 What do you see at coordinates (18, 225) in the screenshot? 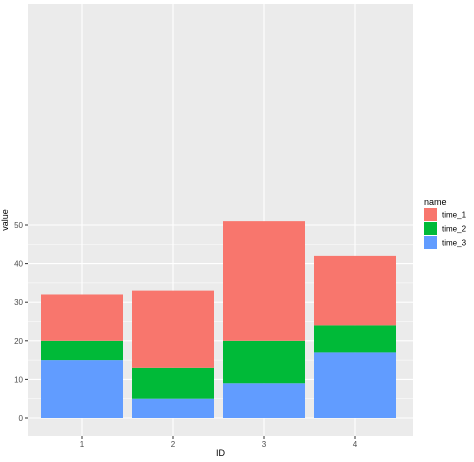
I see `y-tick-label: 50` at bounding box center [18, 225].